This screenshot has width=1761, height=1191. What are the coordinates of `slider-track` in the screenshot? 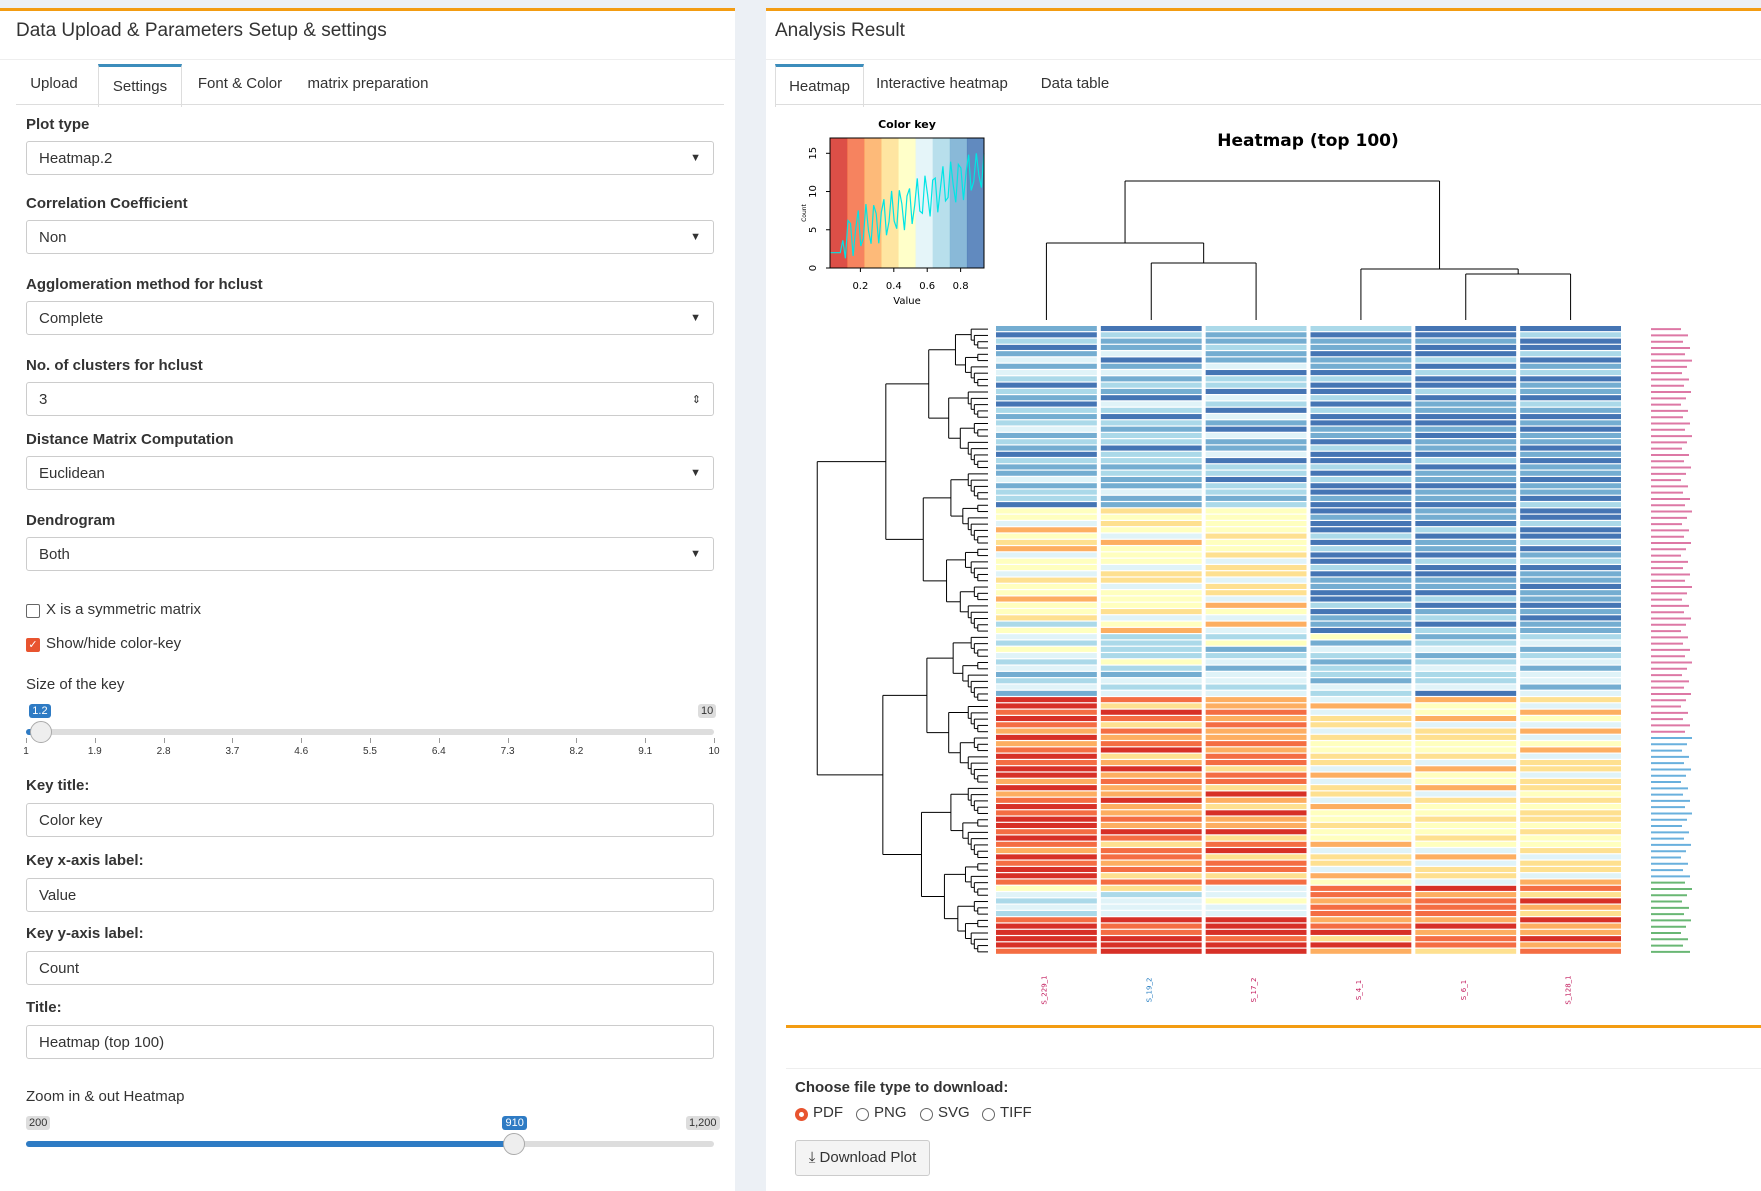 It's located at (370, 732).